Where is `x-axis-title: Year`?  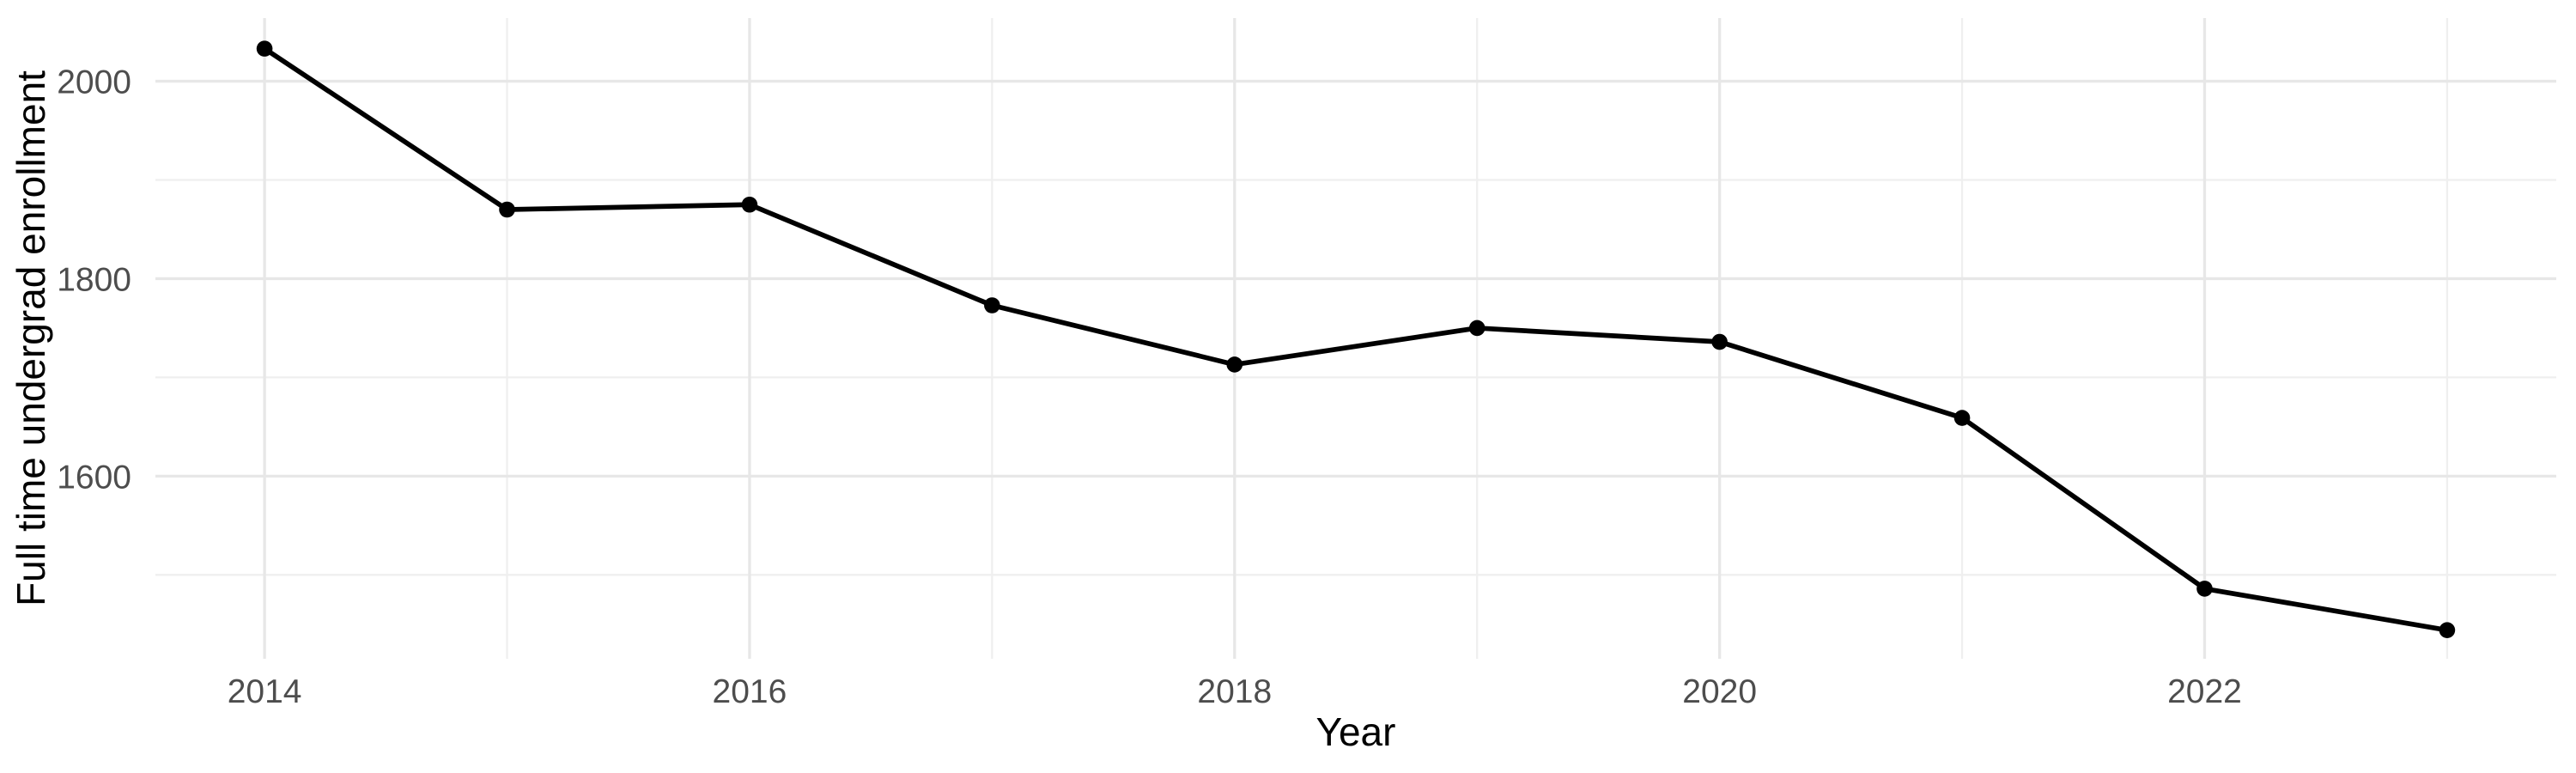 x-axis-title: Year is located at coordinates (1356, 731).